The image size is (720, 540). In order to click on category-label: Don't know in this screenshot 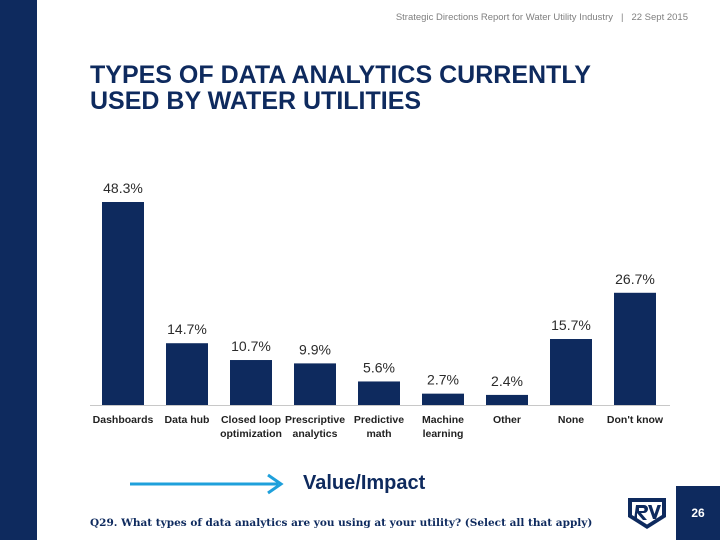, I will do `click(635, 420)`.